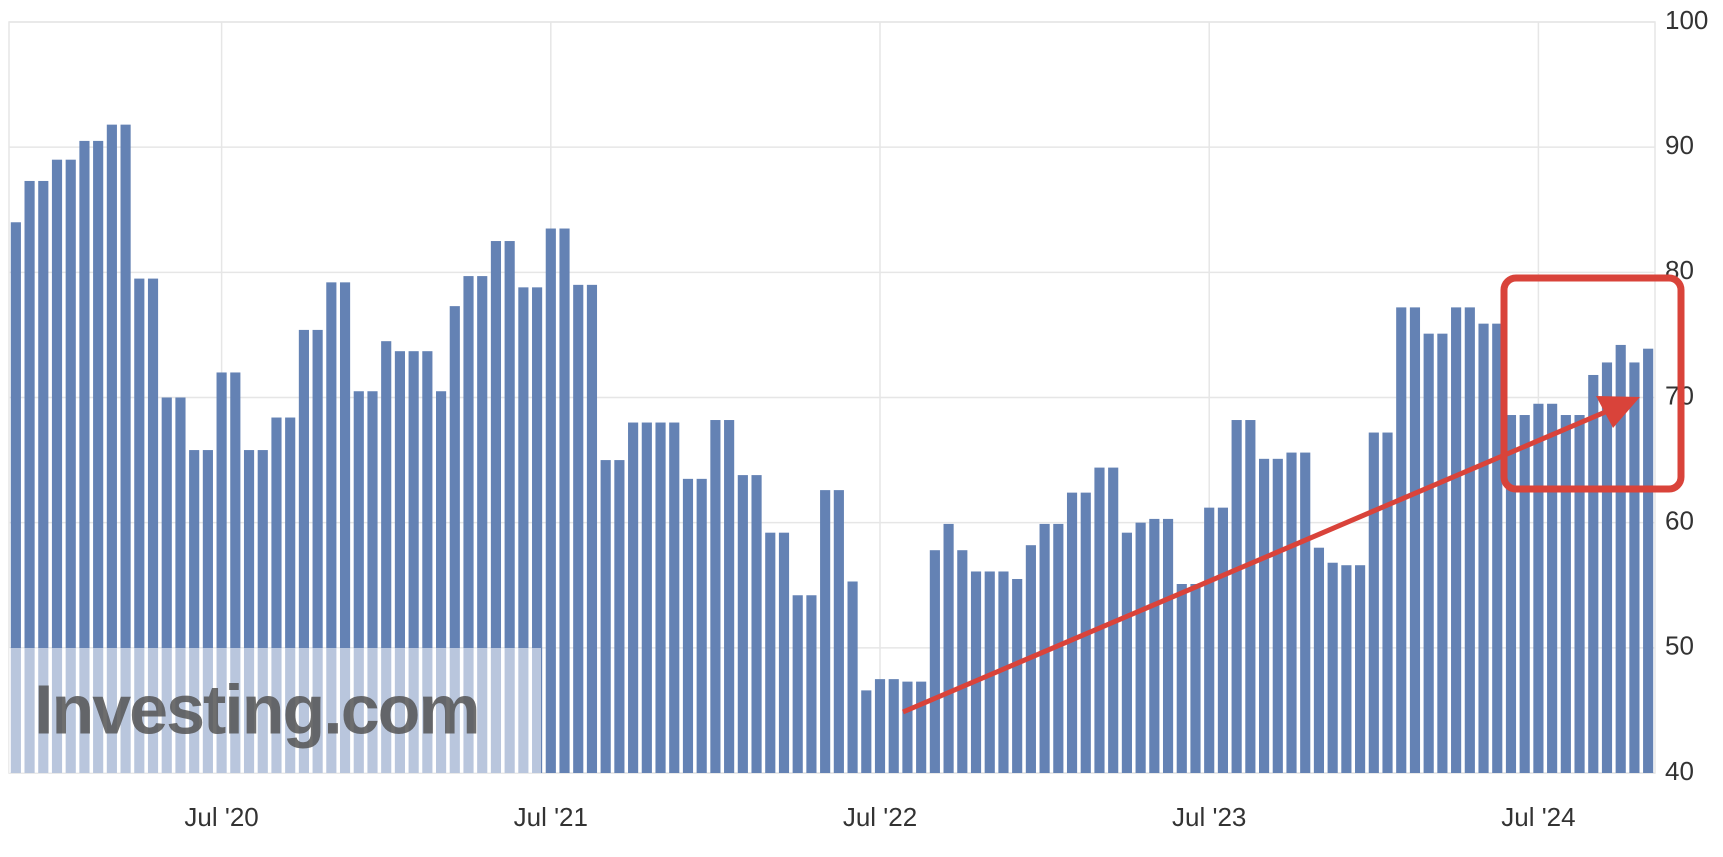 The image size is (1723, 857). I want to click on y-tick-label: 50, so click(1679, 646).